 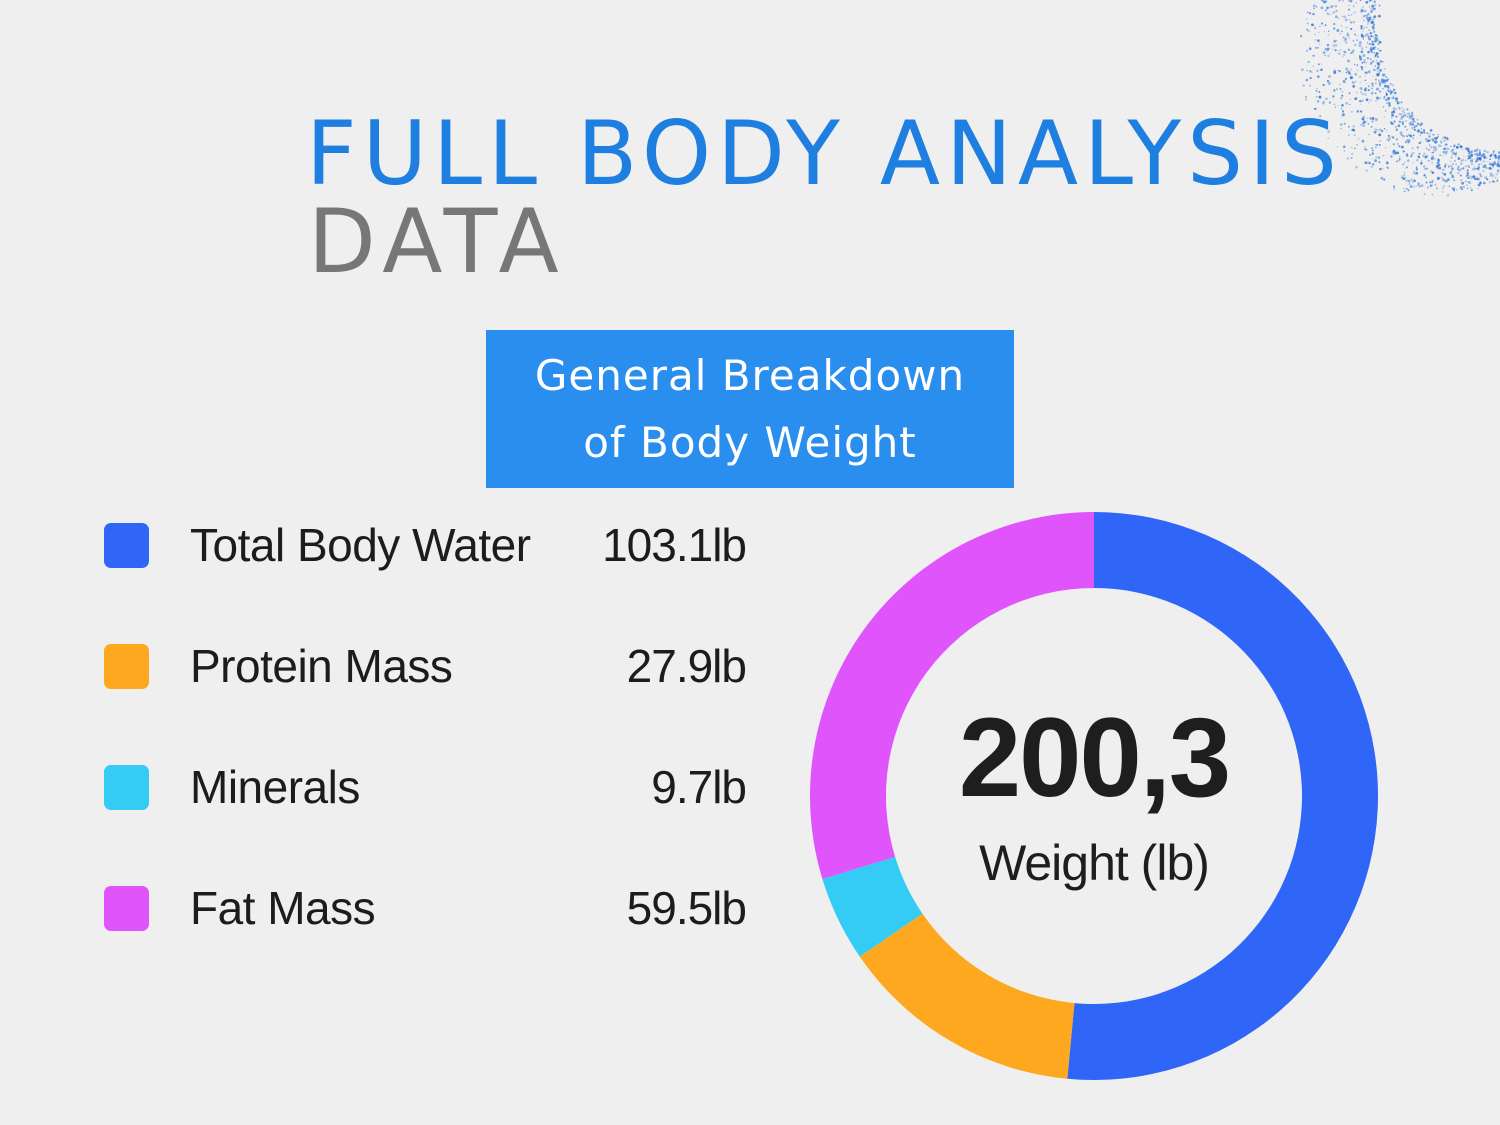 What do you see at coordinates (321, 666) in the screenshot?
I see `legend-label-protein-mass: Protein Mass` at bounding box center [321, 666].